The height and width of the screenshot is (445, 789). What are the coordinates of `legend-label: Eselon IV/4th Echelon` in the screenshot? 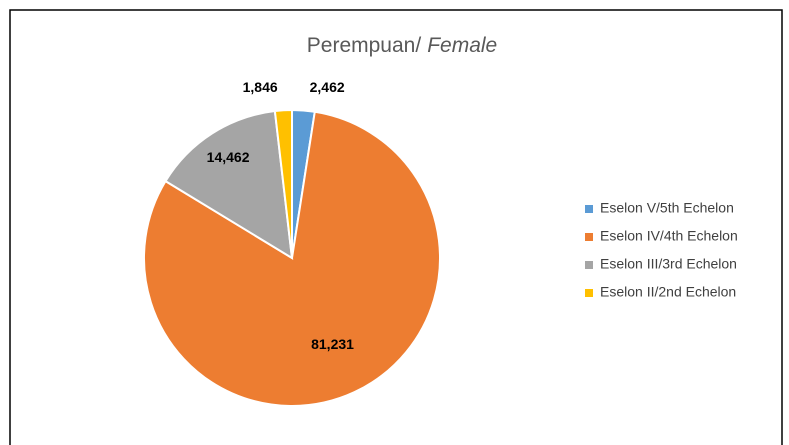 It's located at (669, 236).